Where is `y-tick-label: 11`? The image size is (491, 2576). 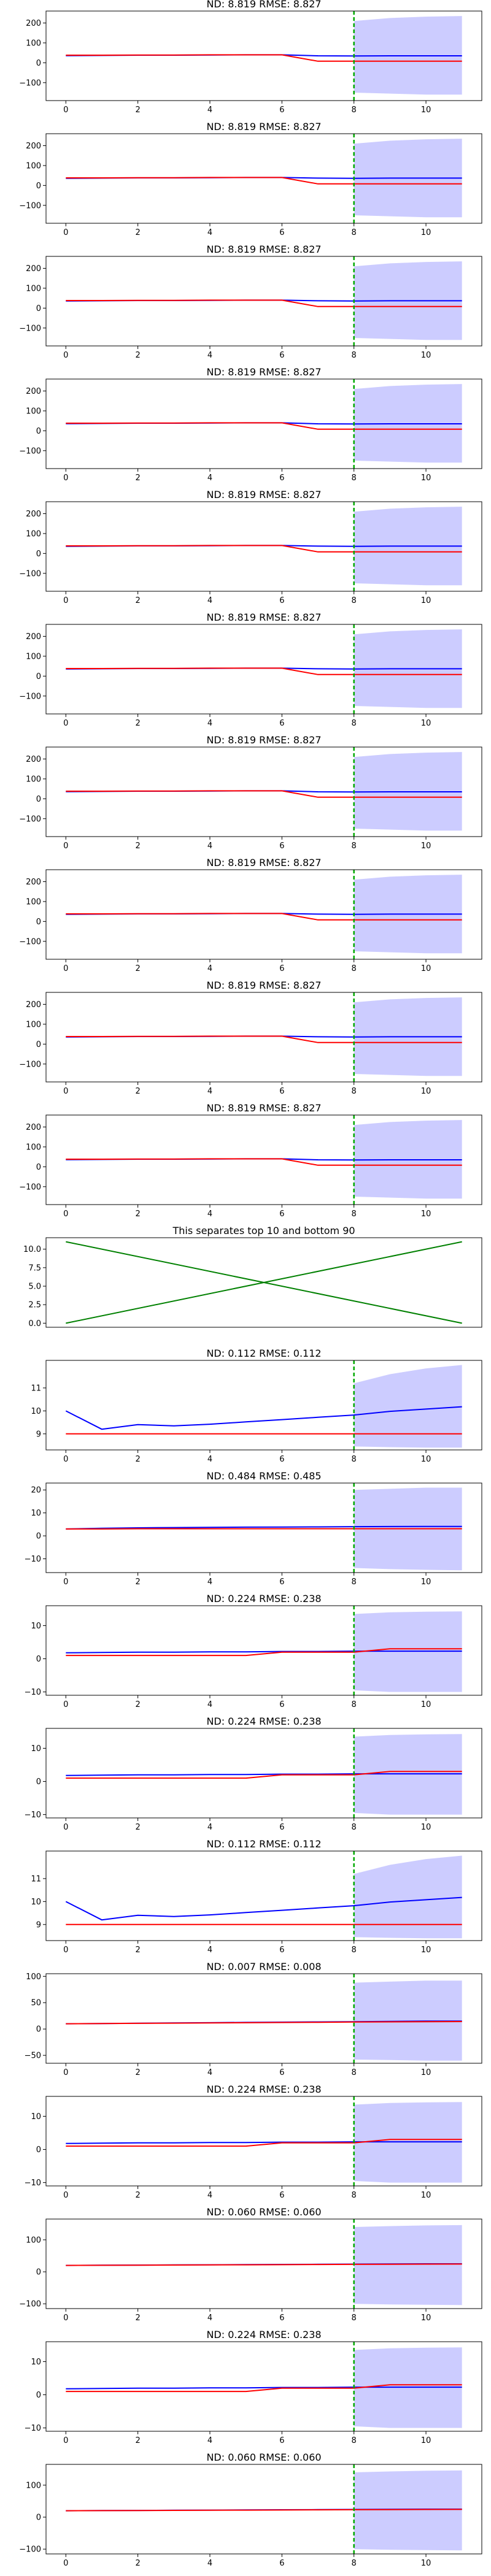
y-tick-label: 11 is located at coordinates (36, 1879).